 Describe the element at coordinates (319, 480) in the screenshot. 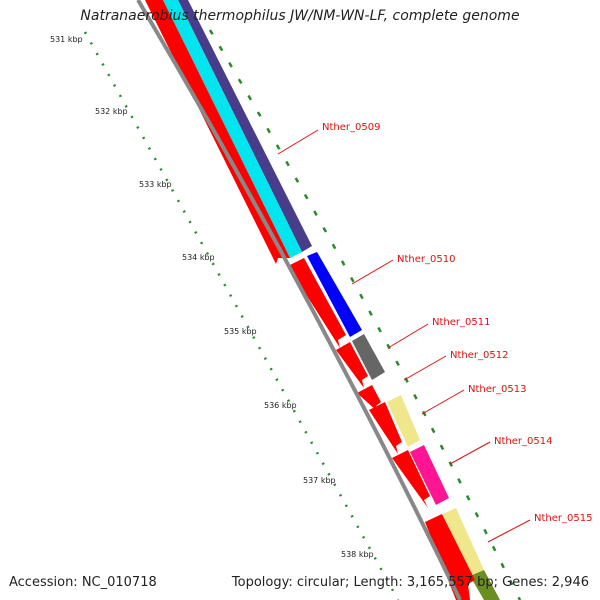

I see `kbp-label: 537 kbp` at that location.